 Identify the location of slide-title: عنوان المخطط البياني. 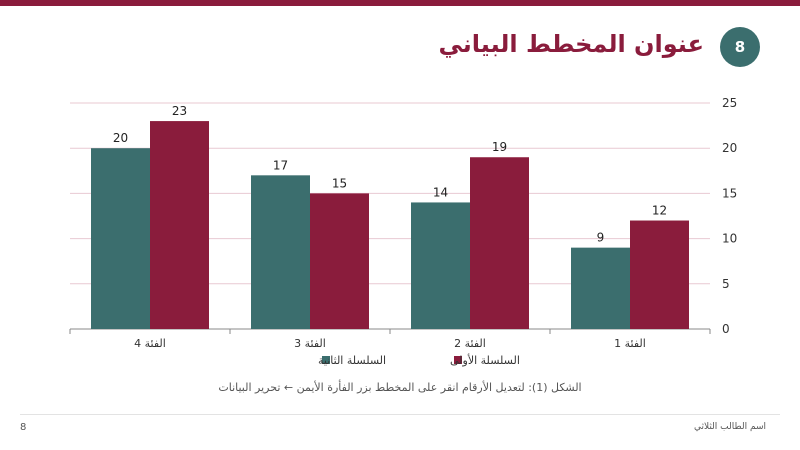
(571, 44).